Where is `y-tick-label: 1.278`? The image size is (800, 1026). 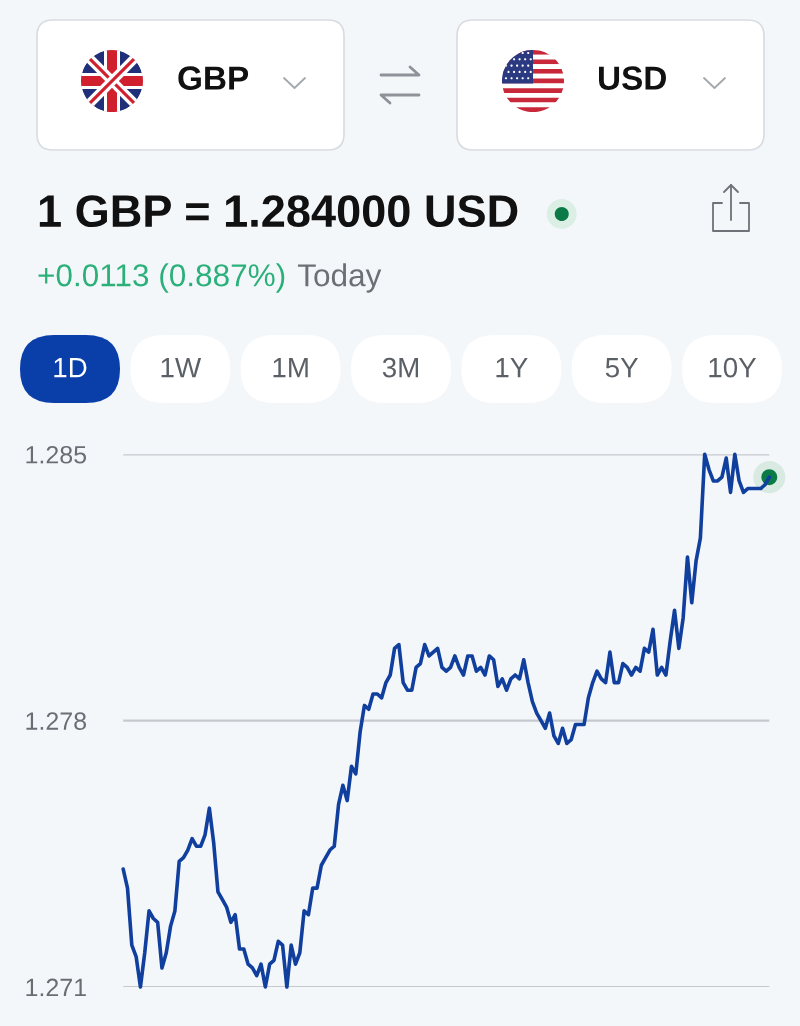
y-tick-label: 1.278 is located at coordinates (56, 721).